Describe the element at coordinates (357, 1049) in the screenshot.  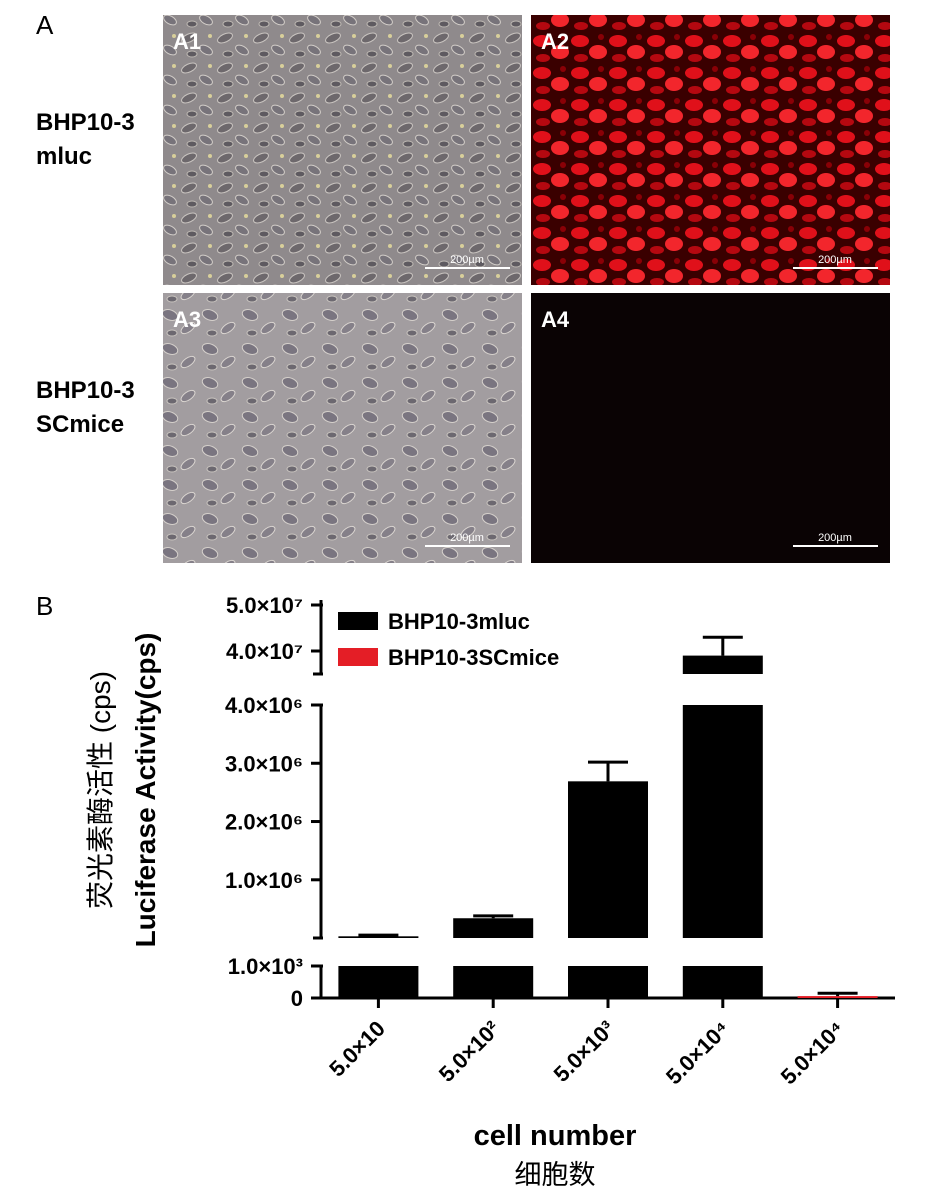
I see `x-tick-label: 5.0×10` at that location.